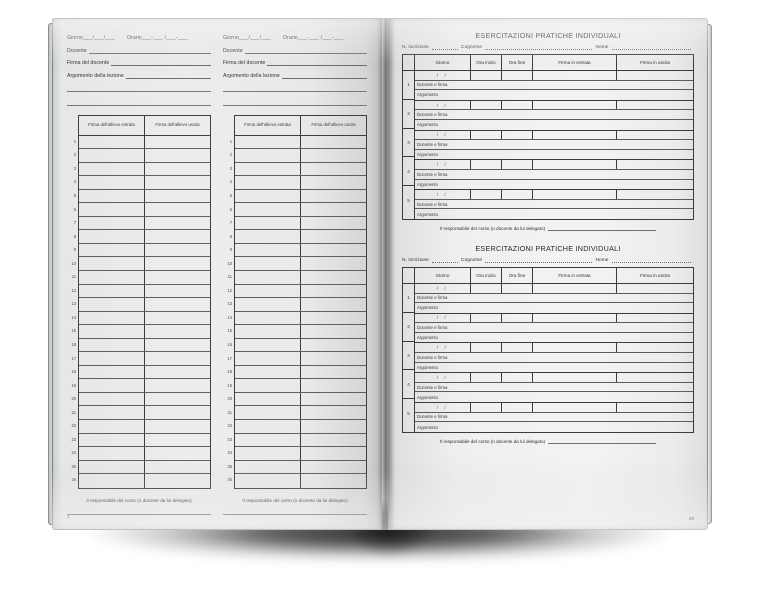 The width and height of the screenshot is (758, 600). Describe the element at coordinates (651, 47) in the screenshot. I see `nome-write-line` at that location.